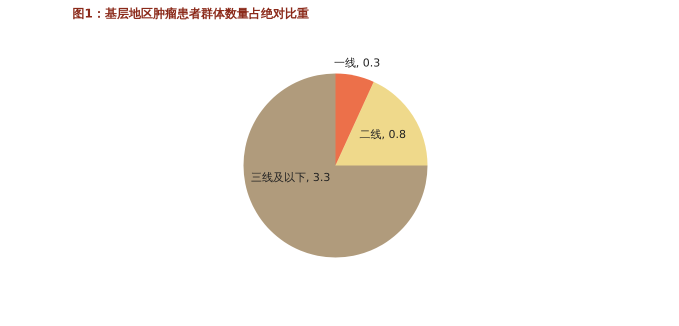 The image size is (679, 326). What do you see at coordinates (318, 177) in the screenshot?
I see `data-label: , 3.3` at bounding box center [318, 177].